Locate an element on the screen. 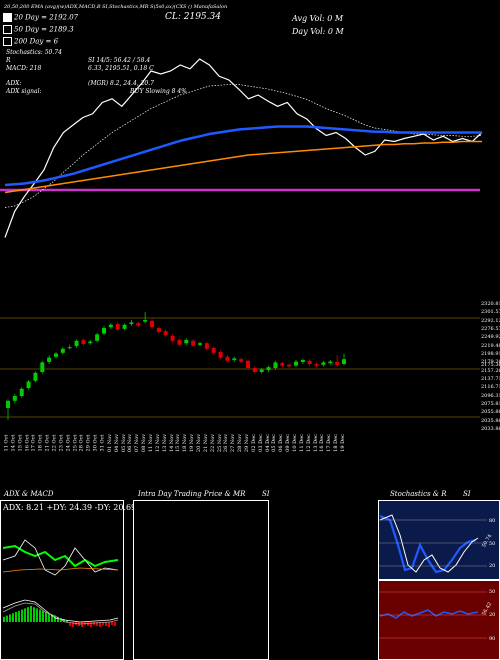 This screenshot has width=500, height=660. price-tick-label: 2219.48 is located at coordinates (490, 345).